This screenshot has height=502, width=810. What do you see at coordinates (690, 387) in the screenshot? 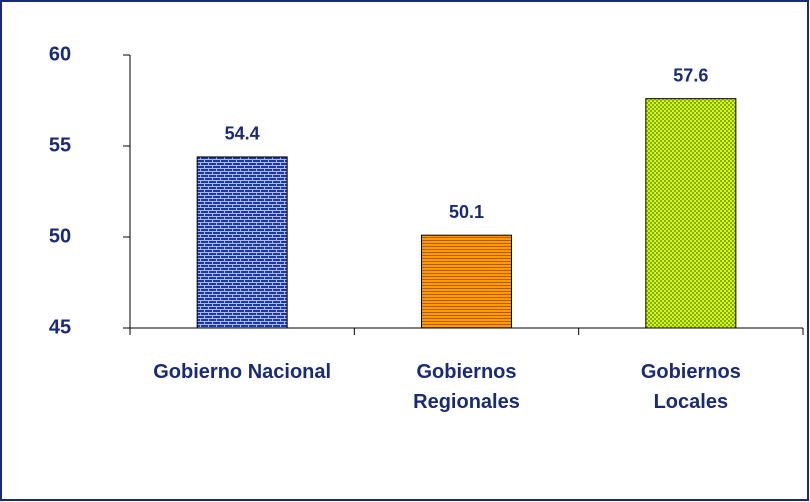
I see `x-tick-label: Gobiernos Locales` at bounding box center [690, 387].